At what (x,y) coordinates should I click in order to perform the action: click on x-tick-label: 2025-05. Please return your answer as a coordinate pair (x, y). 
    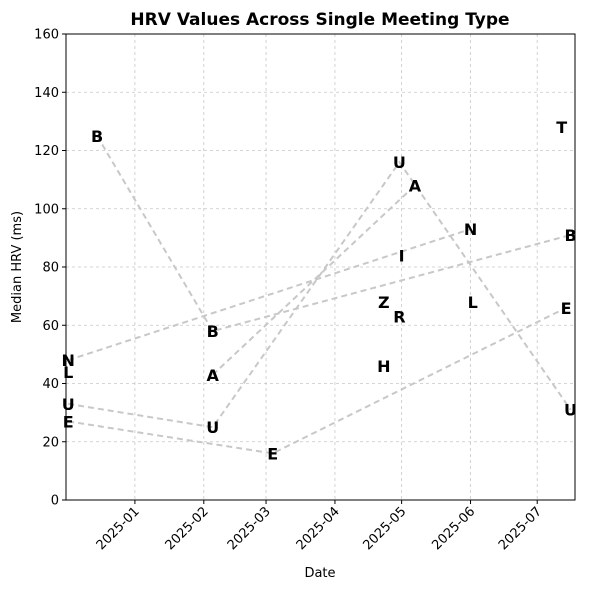
    Looking at the image, I should click on (384, 528).